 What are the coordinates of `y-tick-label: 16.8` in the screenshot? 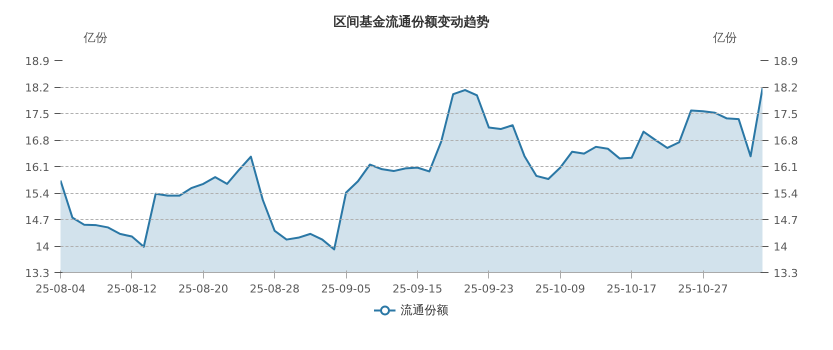 It's located at (37, 141).